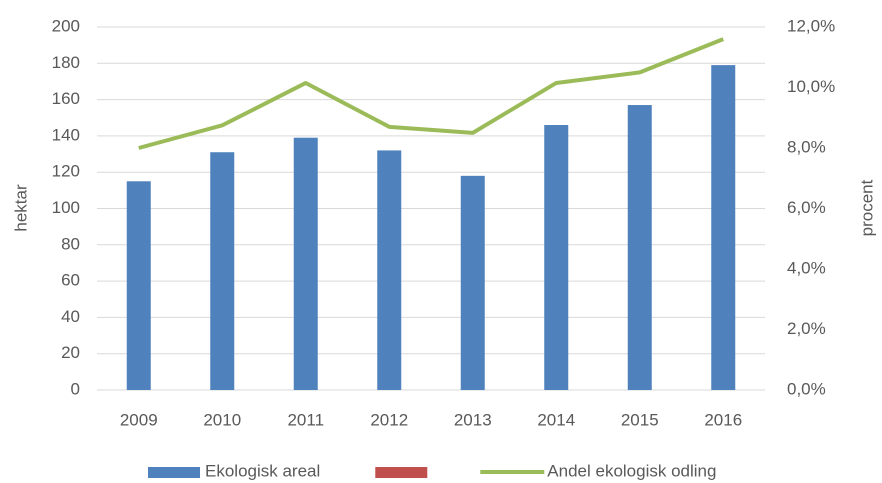 Image resolution: width=882 pixels, height=483 pixels. Describe the element at coordinates (866, 207) in the screenshot. I see `y2-axis-label: procent` at that location.